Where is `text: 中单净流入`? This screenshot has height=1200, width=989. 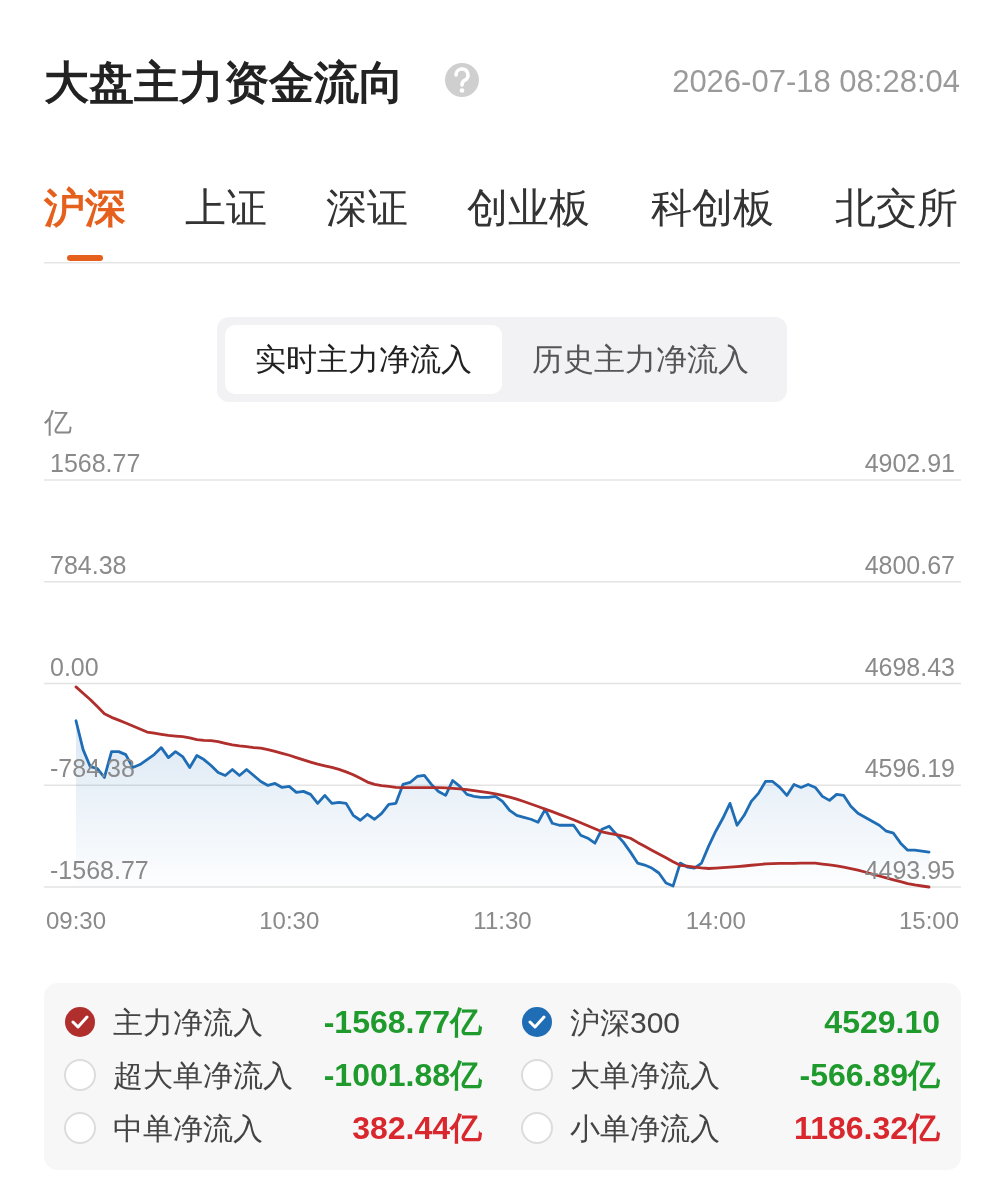
text: 中单净流入 is located at coordinates (188, 1128).